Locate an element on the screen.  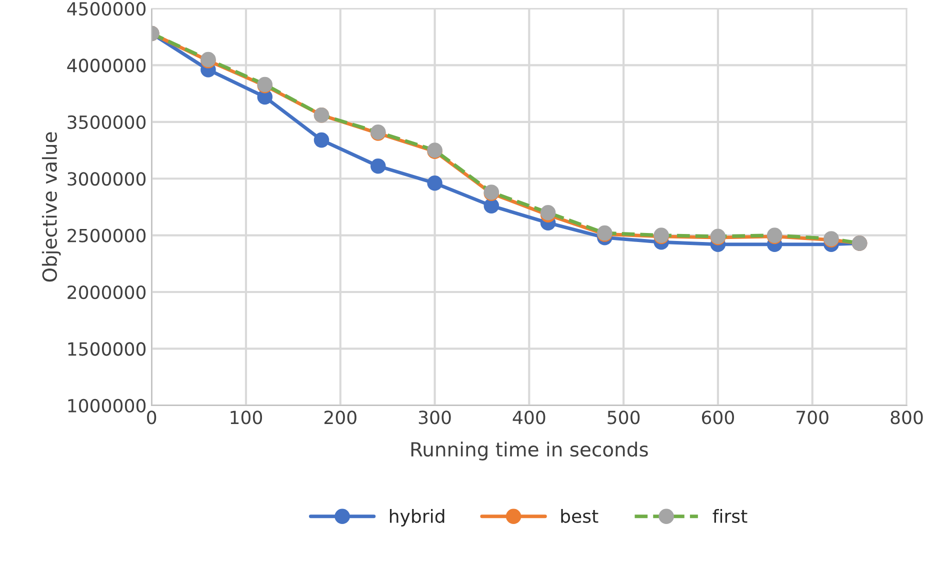
y-tick-label: 3500000 is located at coordinates (107, 122).